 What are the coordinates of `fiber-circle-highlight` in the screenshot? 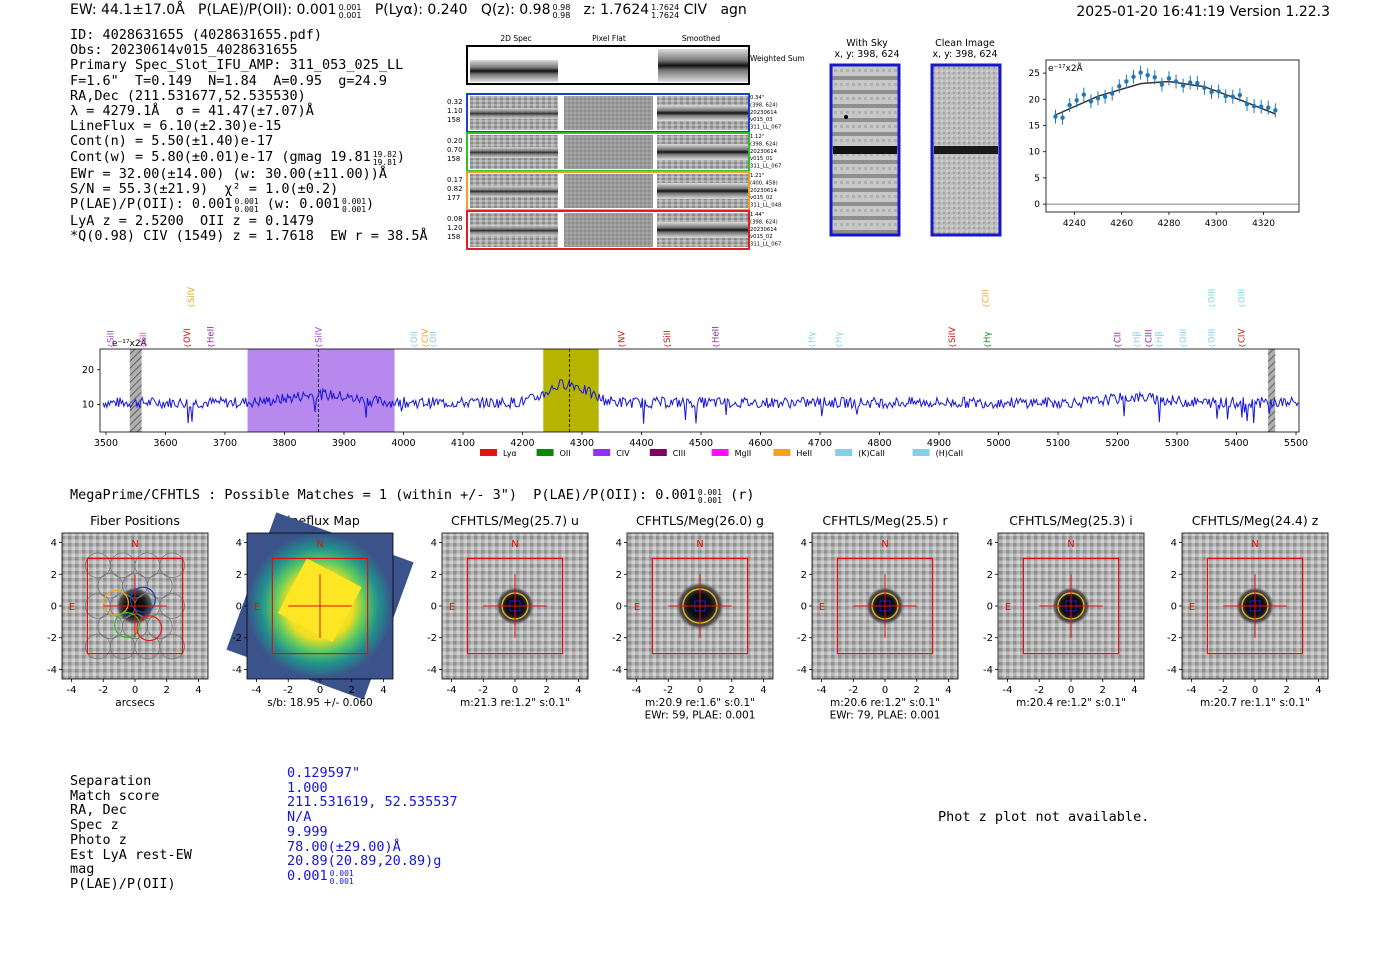 It's located at (142, 599).